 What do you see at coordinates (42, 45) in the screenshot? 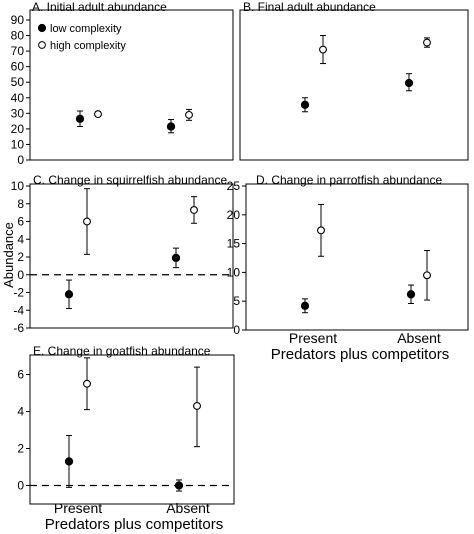
I see `legend-marker-high-complexity` at bounding box center [42, 45].